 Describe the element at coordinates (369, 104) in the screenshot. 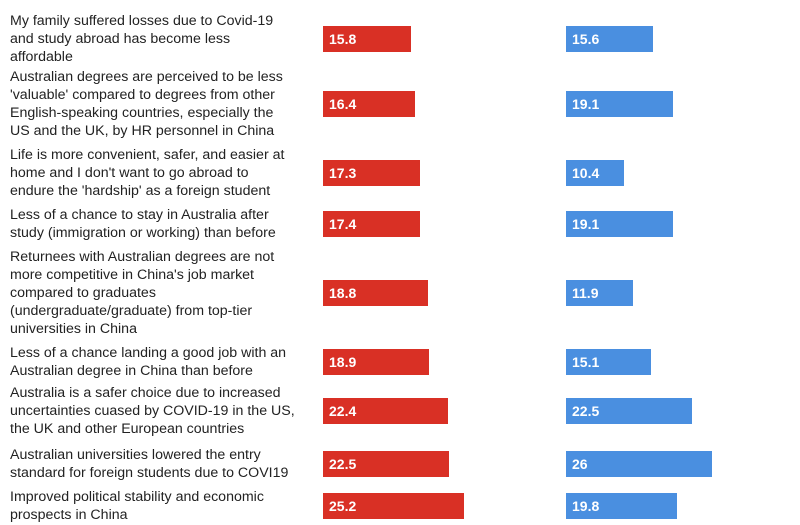

I see `bar-series-1: 16.4` at that location.